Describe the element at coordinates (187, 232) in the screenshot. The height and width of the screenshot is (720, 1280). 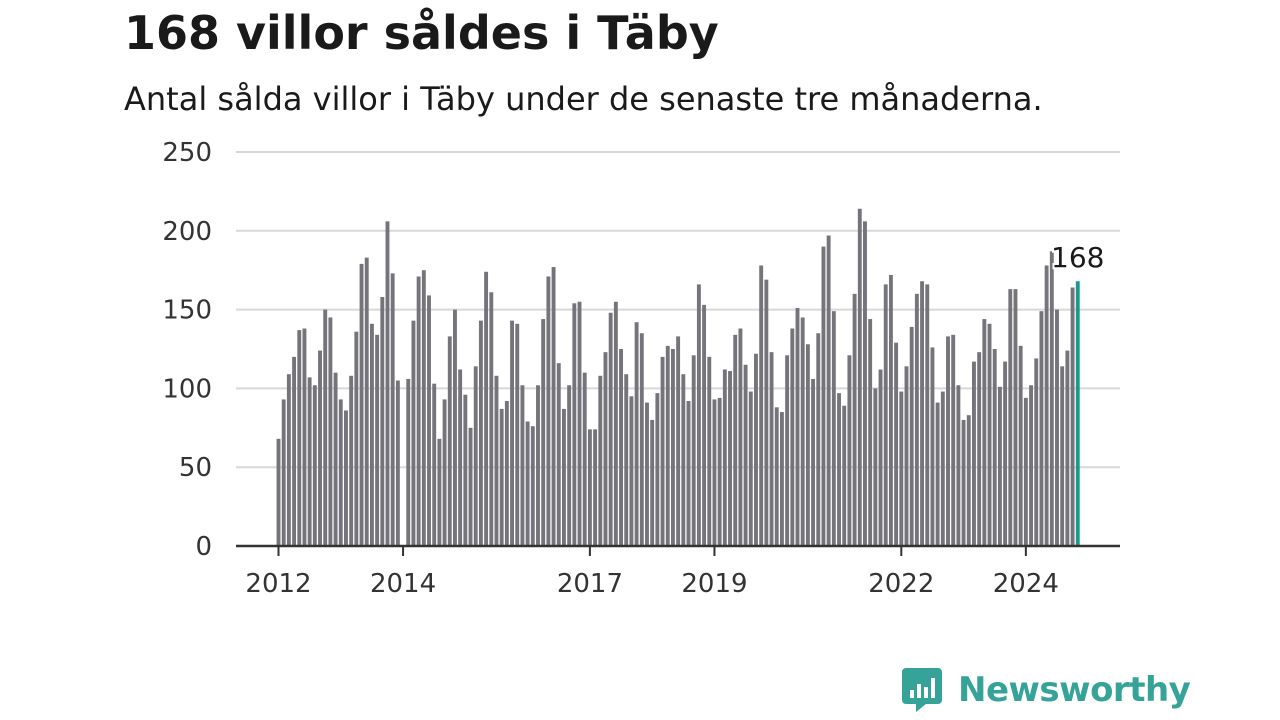
I see `y-tick-label: 200` at that location.